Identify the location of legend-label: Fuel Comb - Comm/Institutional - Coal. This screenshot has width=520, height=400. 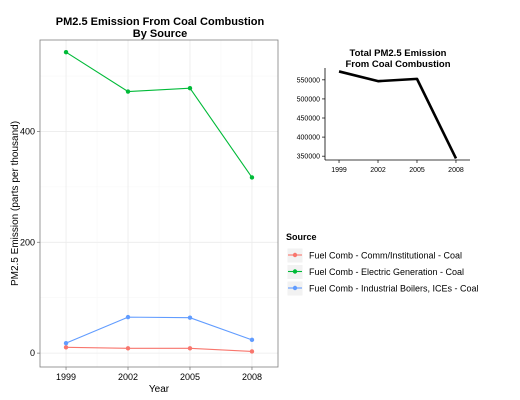
(385, 256).